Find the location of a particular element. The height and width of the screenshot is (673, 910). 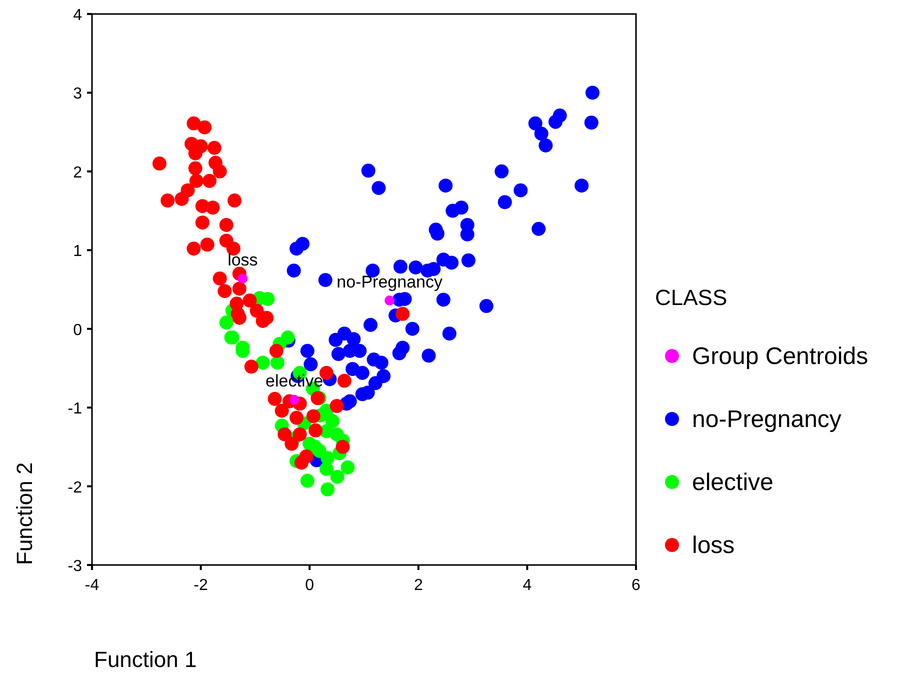

y-tick-label: -2 is located at coordinates (75, 487).